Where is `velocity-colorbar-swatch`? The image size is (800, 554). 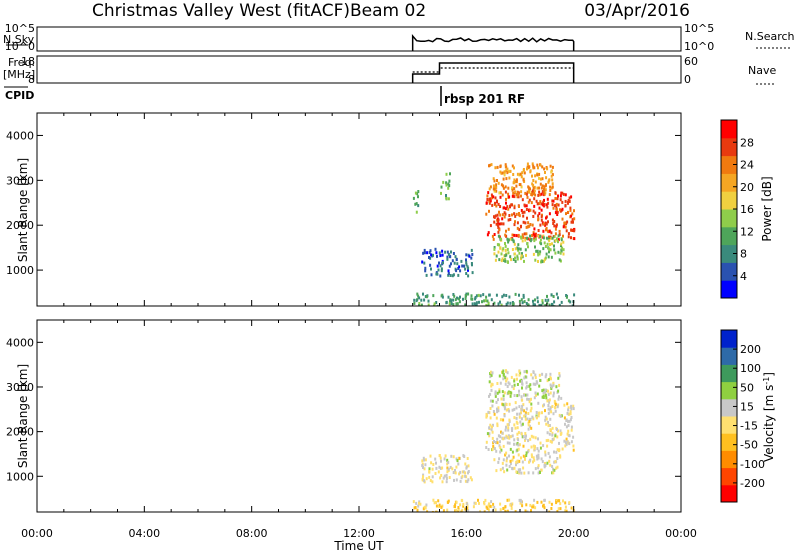
velocity-colorbar-swatch is located at coordinates (729, 459).